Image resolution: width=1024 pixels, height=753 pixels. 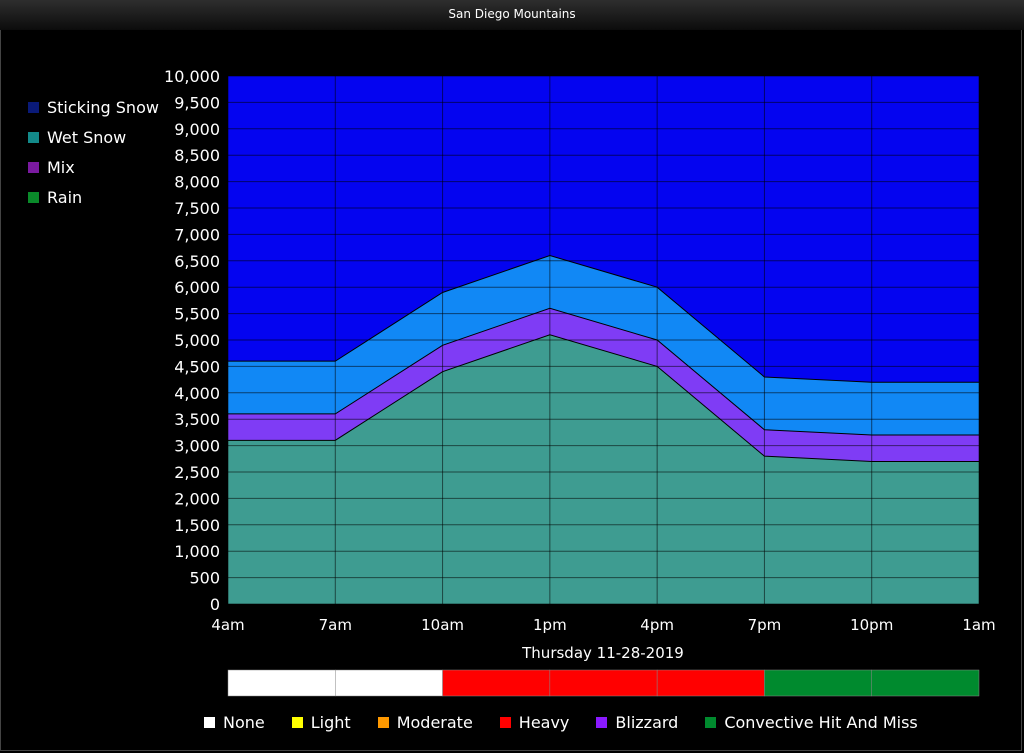 What do you see at coordinates (197, 472) in the screenshot?
I see `y-tick-label: 2,500` at bounding box center [197, 472].